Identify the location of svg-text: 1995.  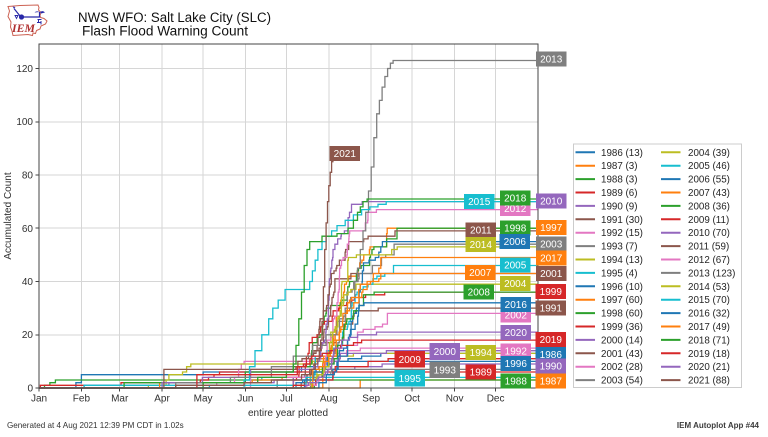
(410, 379).